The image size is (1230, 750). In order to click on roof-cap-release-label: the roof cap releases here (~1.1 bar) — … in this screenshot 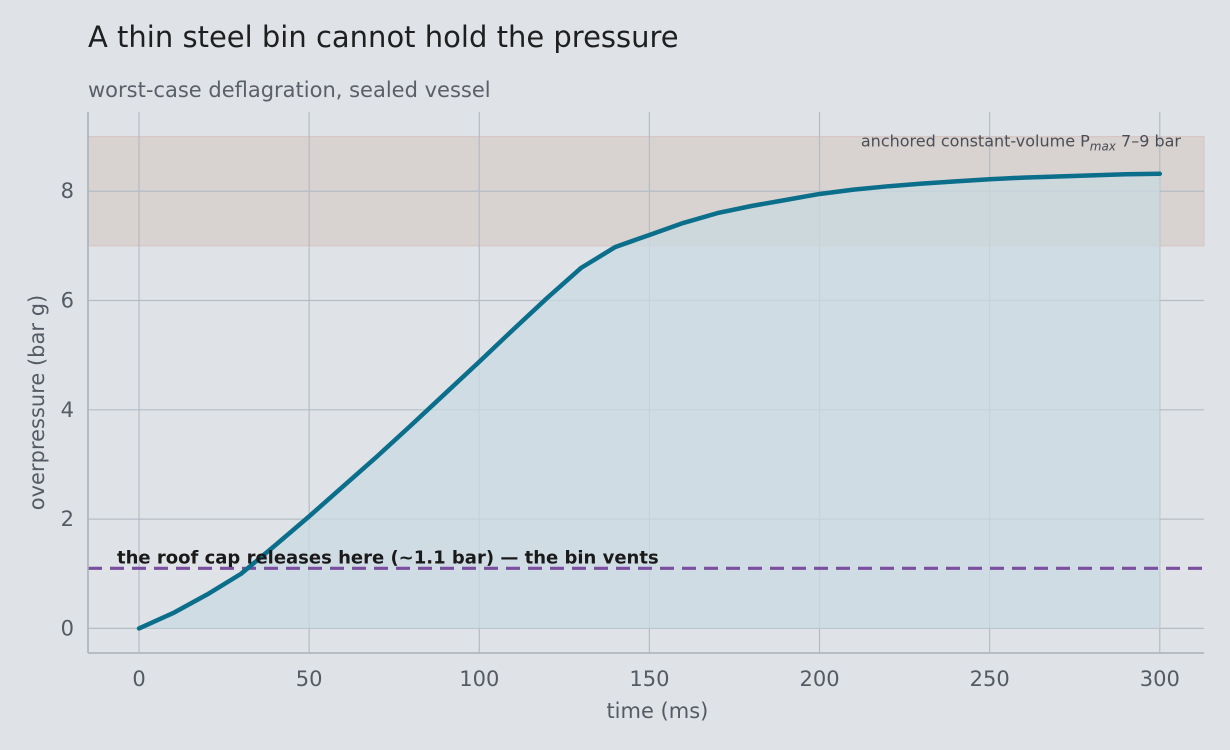, I will do `click(388, 557)`.